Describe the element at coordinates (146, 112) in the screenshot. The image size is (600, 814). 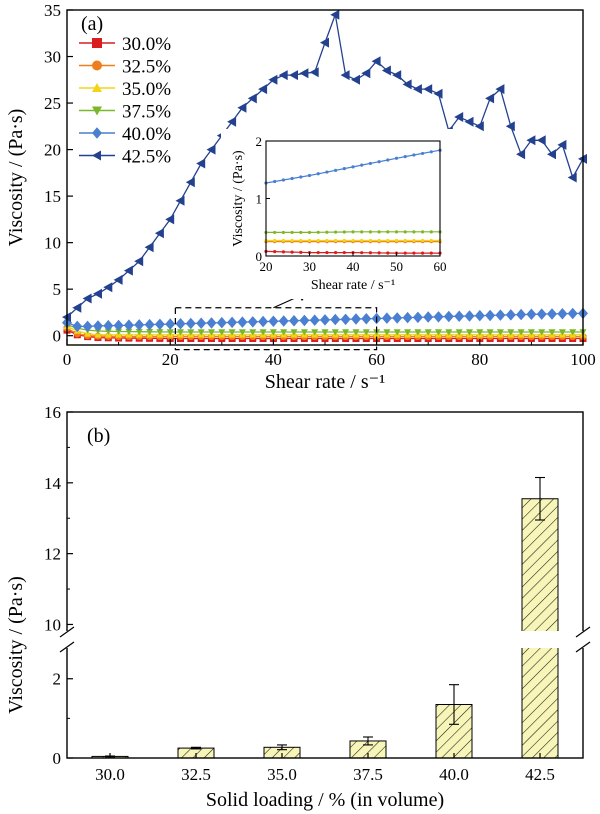
I see `legend-label: 37.5%` at that location.